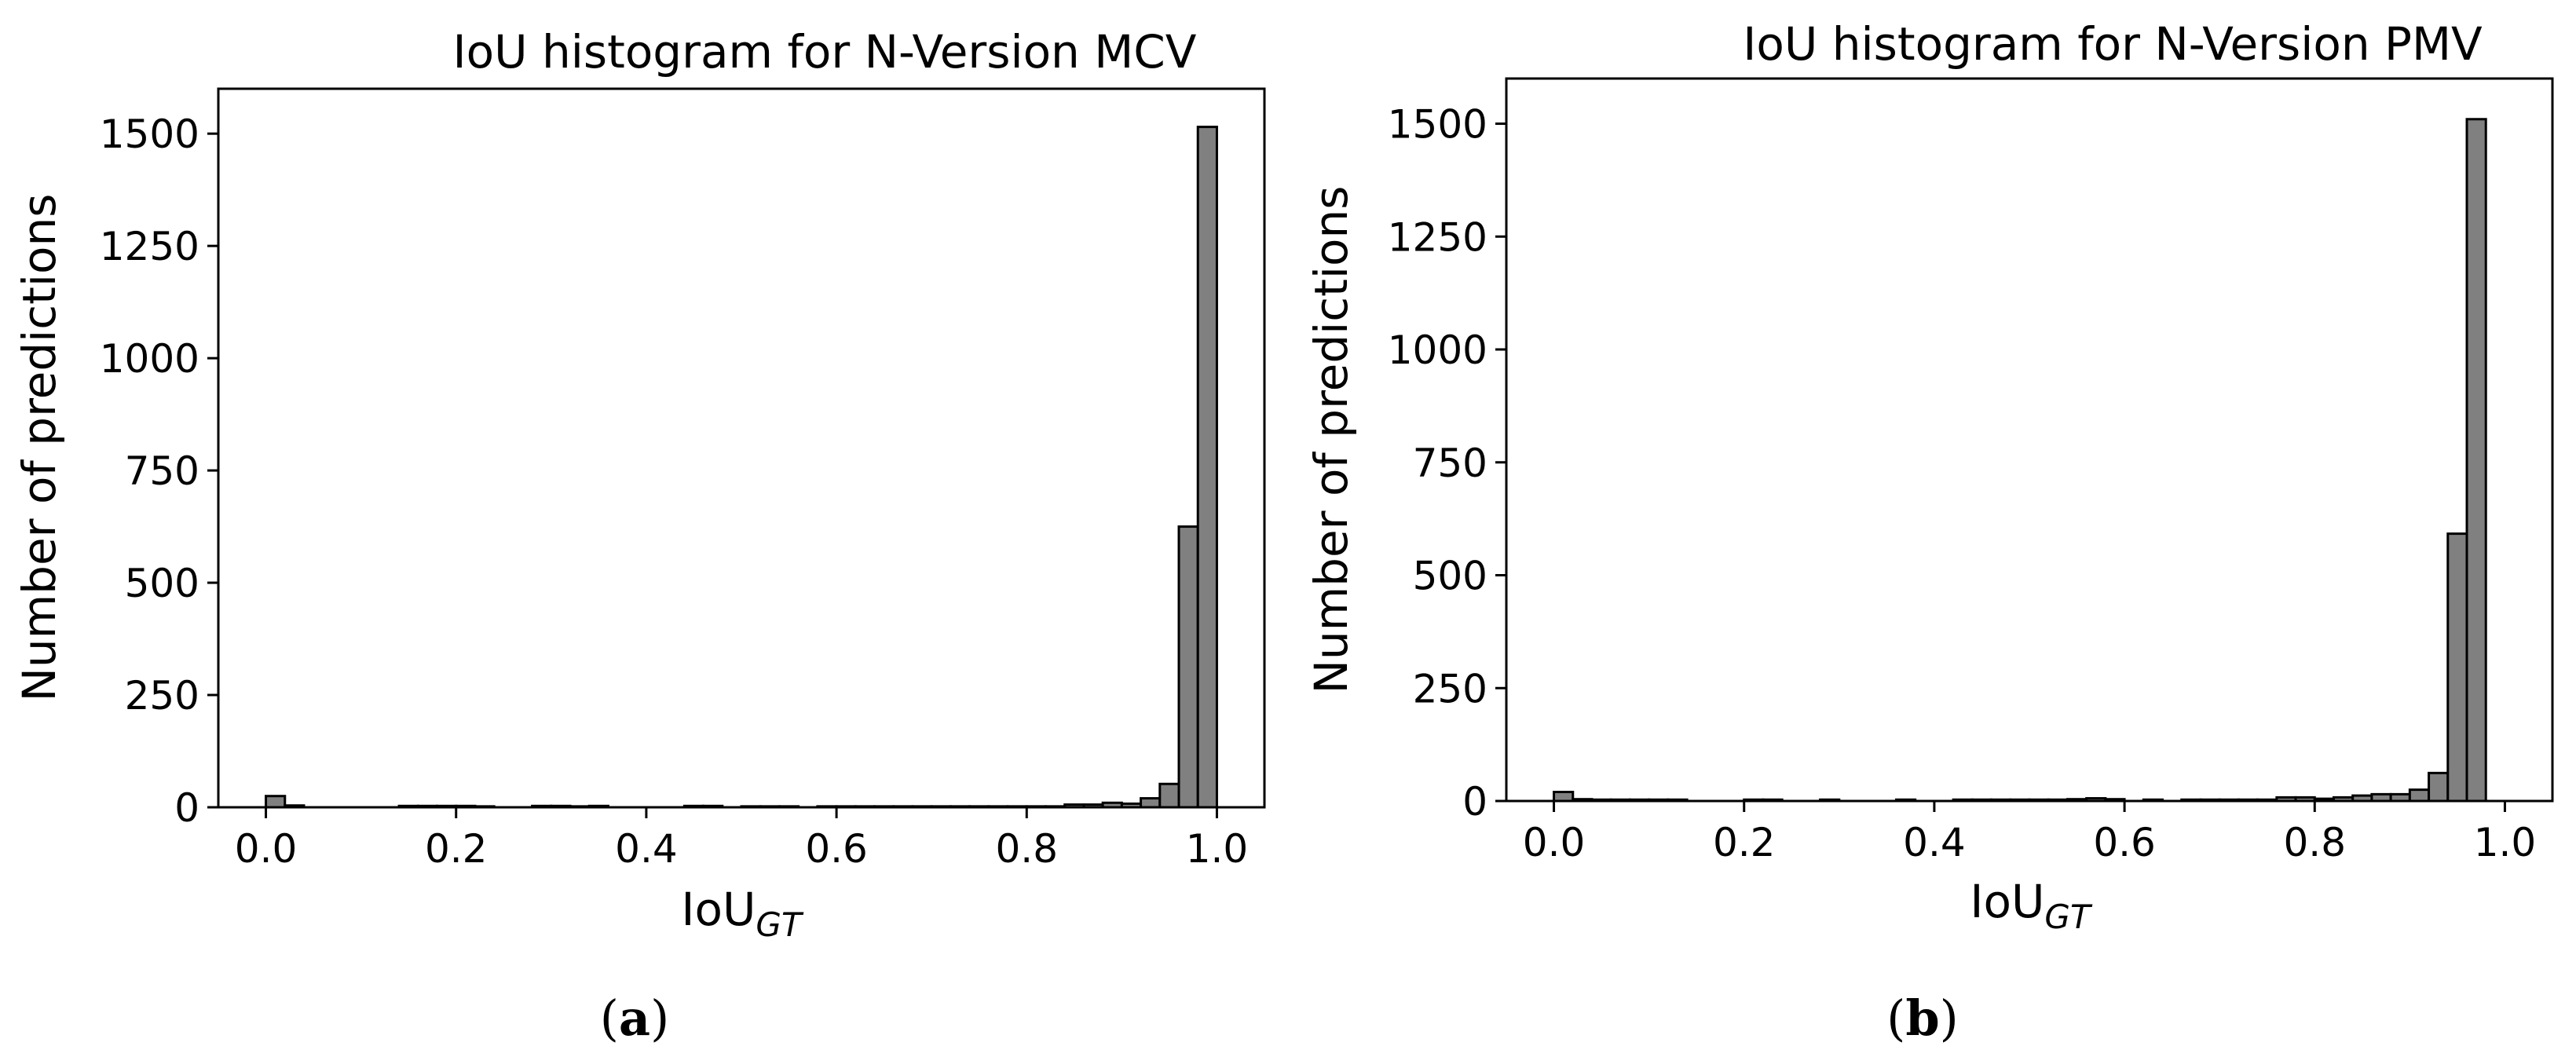 The height and width of the screenshot is (1057, 2576). Describe the element at coordinates (1923, 1018) in the screenshot. I see `panel-caption: (b)` at that location.